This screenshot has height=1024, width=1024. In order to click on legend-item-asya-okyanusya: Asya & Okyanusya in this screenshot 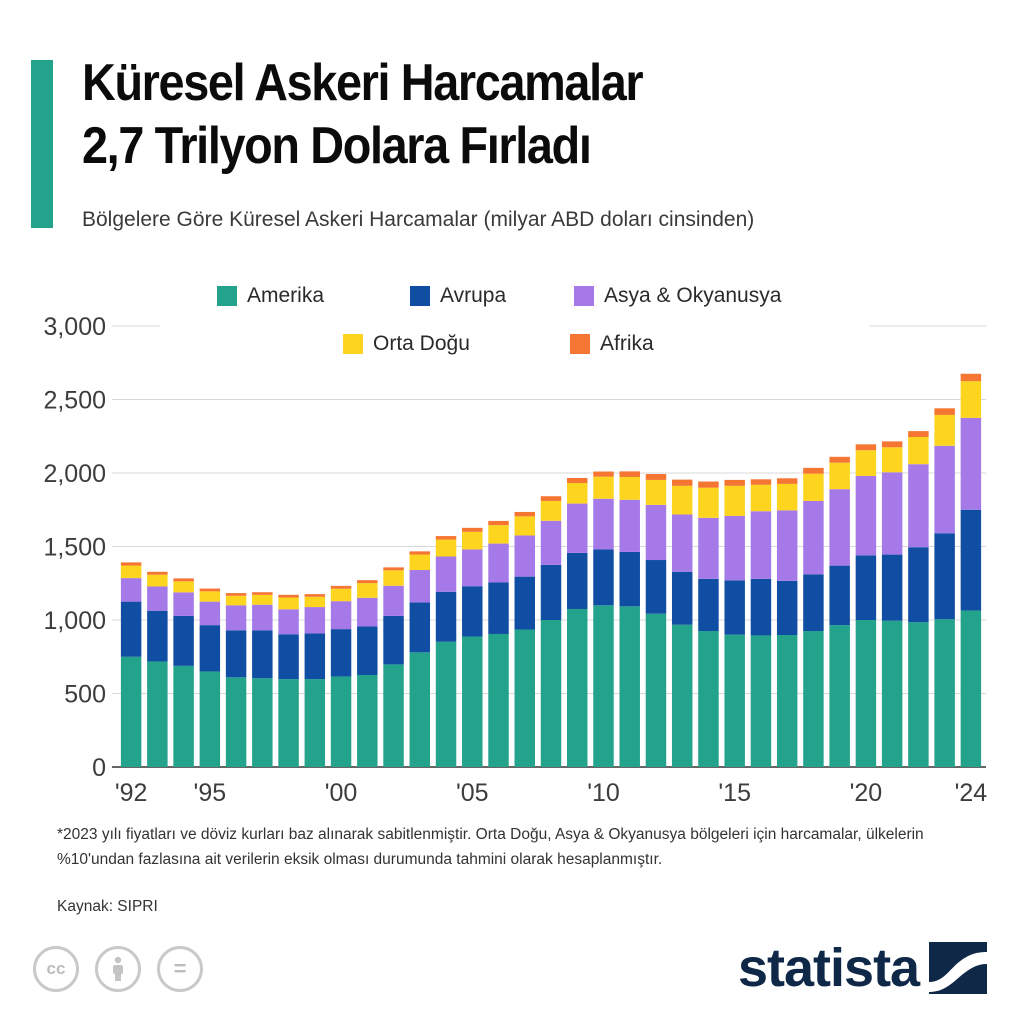, I will do `click(677, 296)`.